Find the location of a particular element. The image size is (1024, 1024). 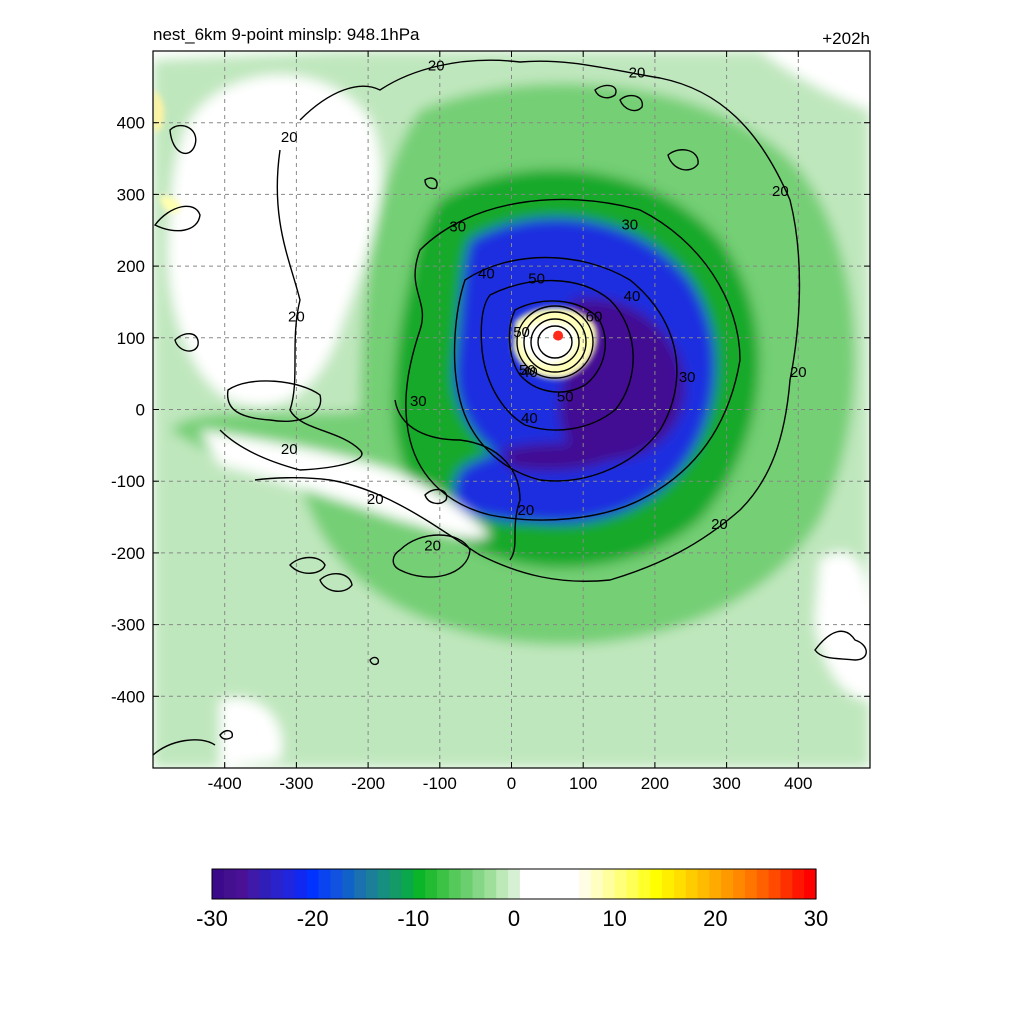

field-white-southeast is located at coordinates (842, 626).